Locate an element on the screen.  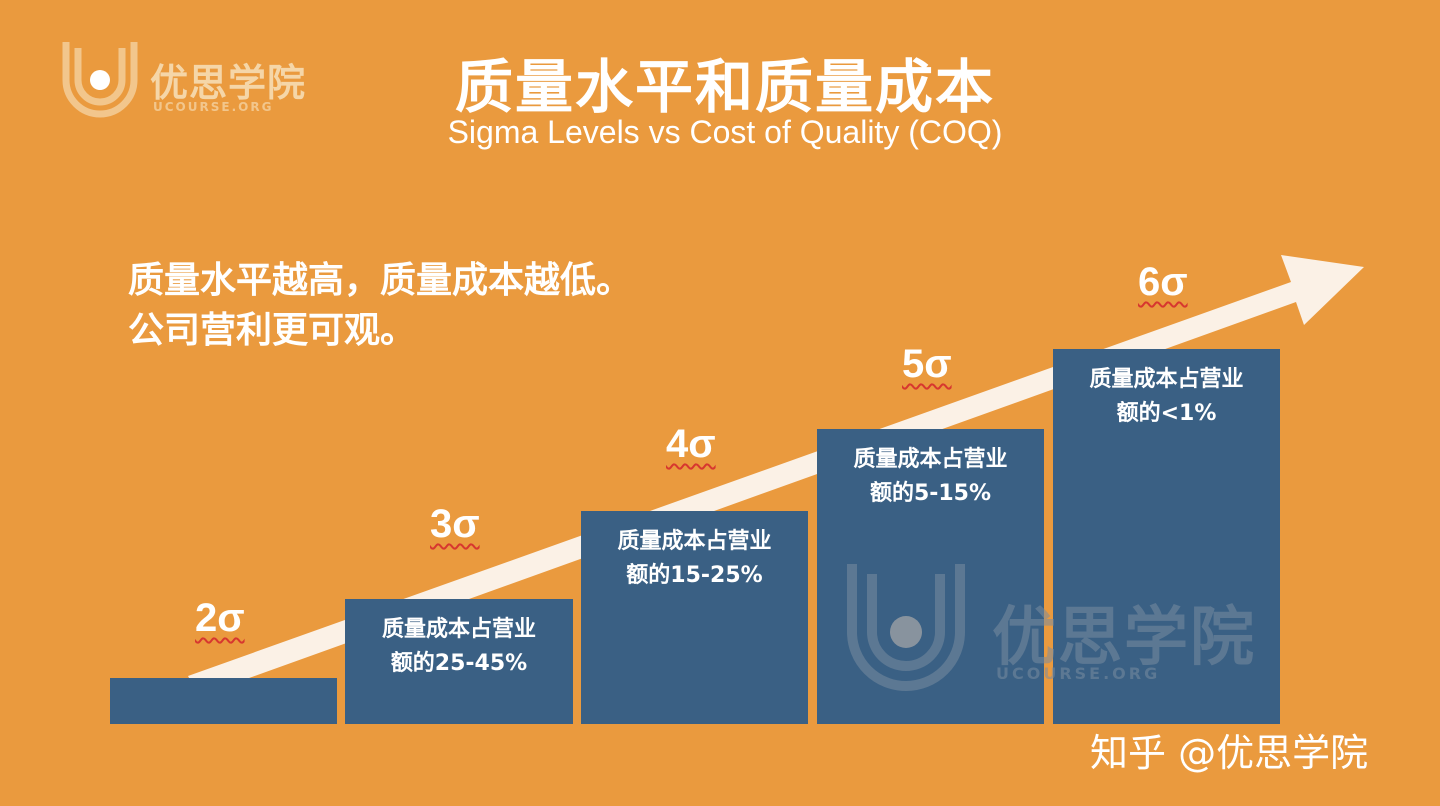
brand-logo: 优思学院 UCOURSE.ORG is located at coordinates (203, 81).